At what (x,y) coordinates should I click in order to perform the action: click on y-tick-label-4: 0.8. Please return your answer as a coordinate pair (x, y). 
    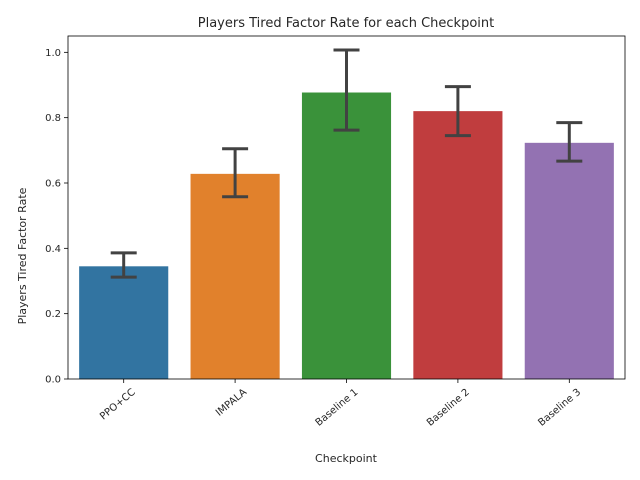
    Looking at the image, I should click on (53, 118).